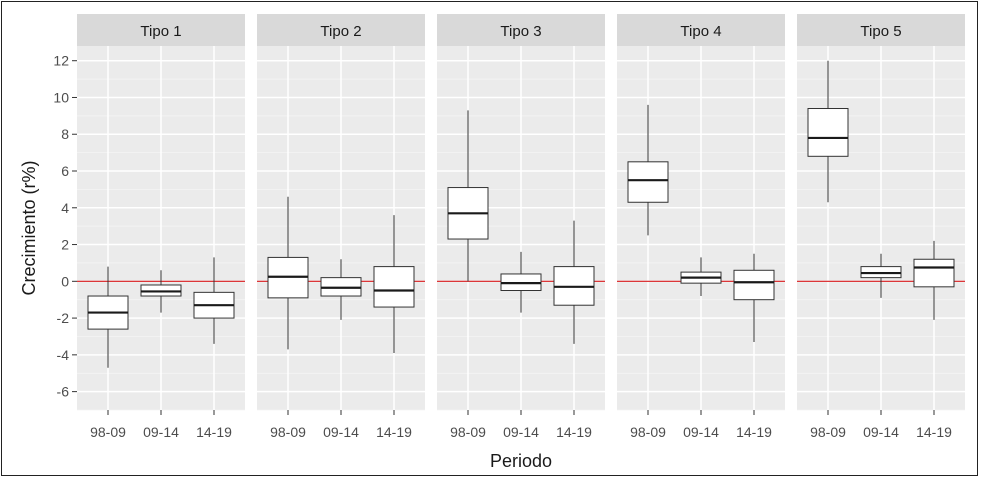  Describe the element at coordinates (521, 461) in the screenshot. I see `x-axis-title: Periodo` at that location.